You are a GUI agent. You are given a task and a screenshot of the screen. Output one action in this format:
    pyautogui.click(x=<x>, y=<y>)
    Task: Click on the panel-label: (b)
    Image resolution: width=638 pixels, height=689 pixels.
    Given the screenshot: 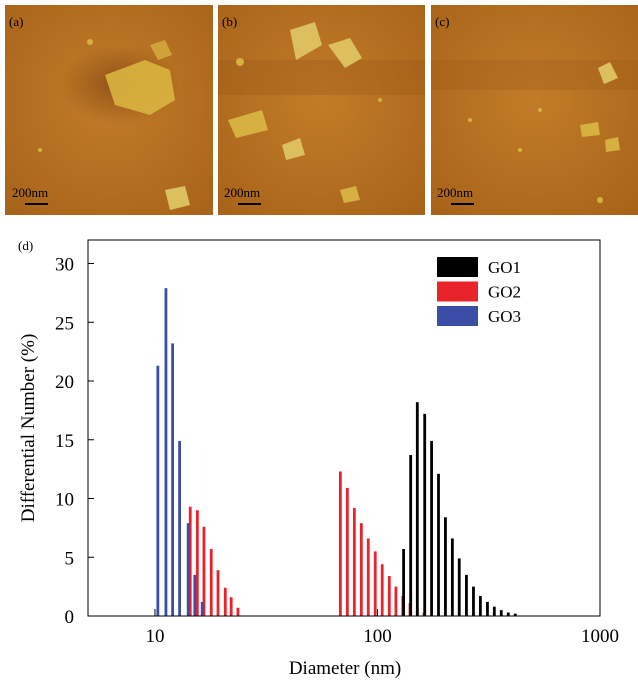 What is the action you would take?
    pyautogui.click(x=229, y=21)
    